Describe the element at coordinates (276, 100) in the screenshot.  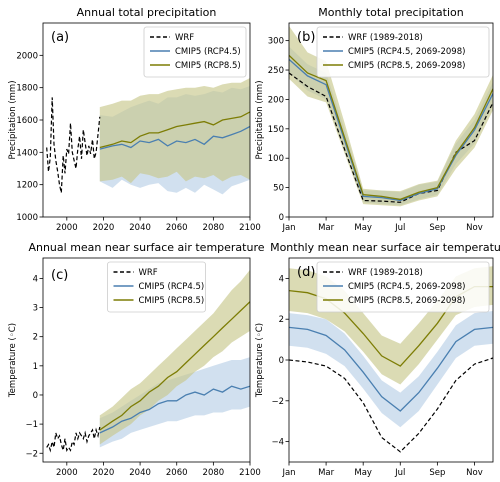
I see `y-tick-label: 200` at that location.